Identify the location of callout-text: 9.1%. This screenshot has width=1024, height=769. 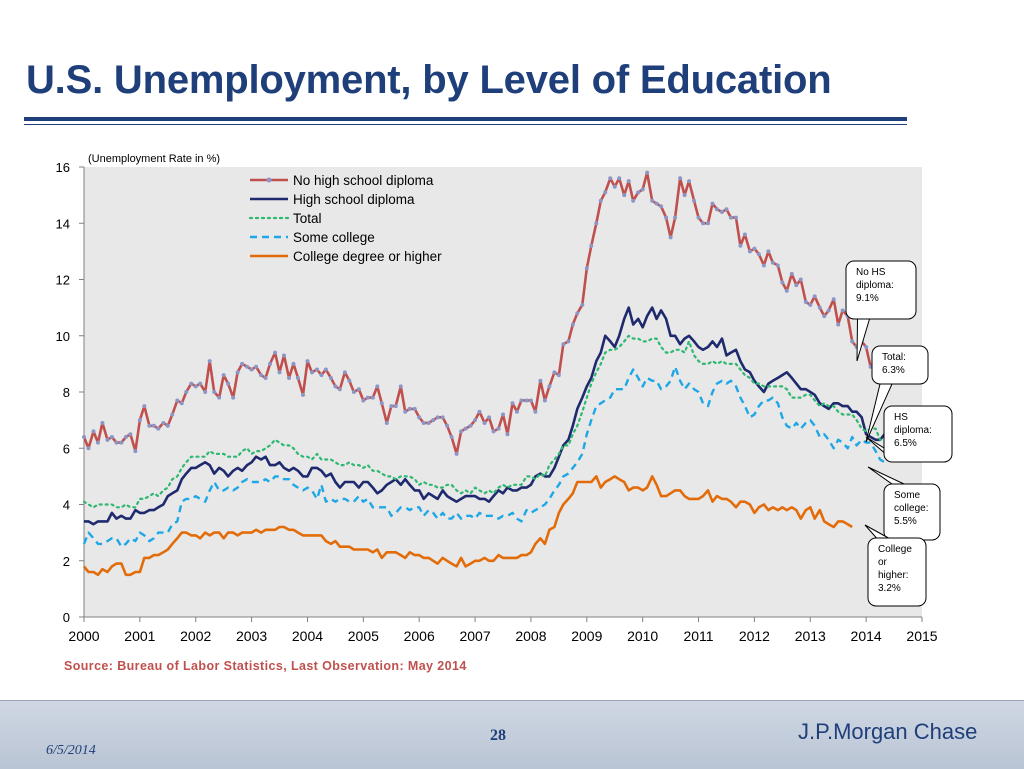
(867, 298).